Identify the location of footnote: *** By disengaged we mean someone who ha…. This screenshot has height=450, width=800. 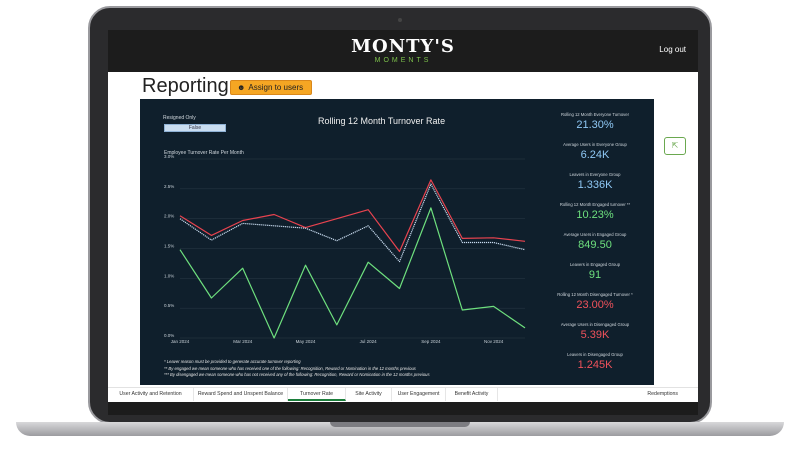
(297, 375).